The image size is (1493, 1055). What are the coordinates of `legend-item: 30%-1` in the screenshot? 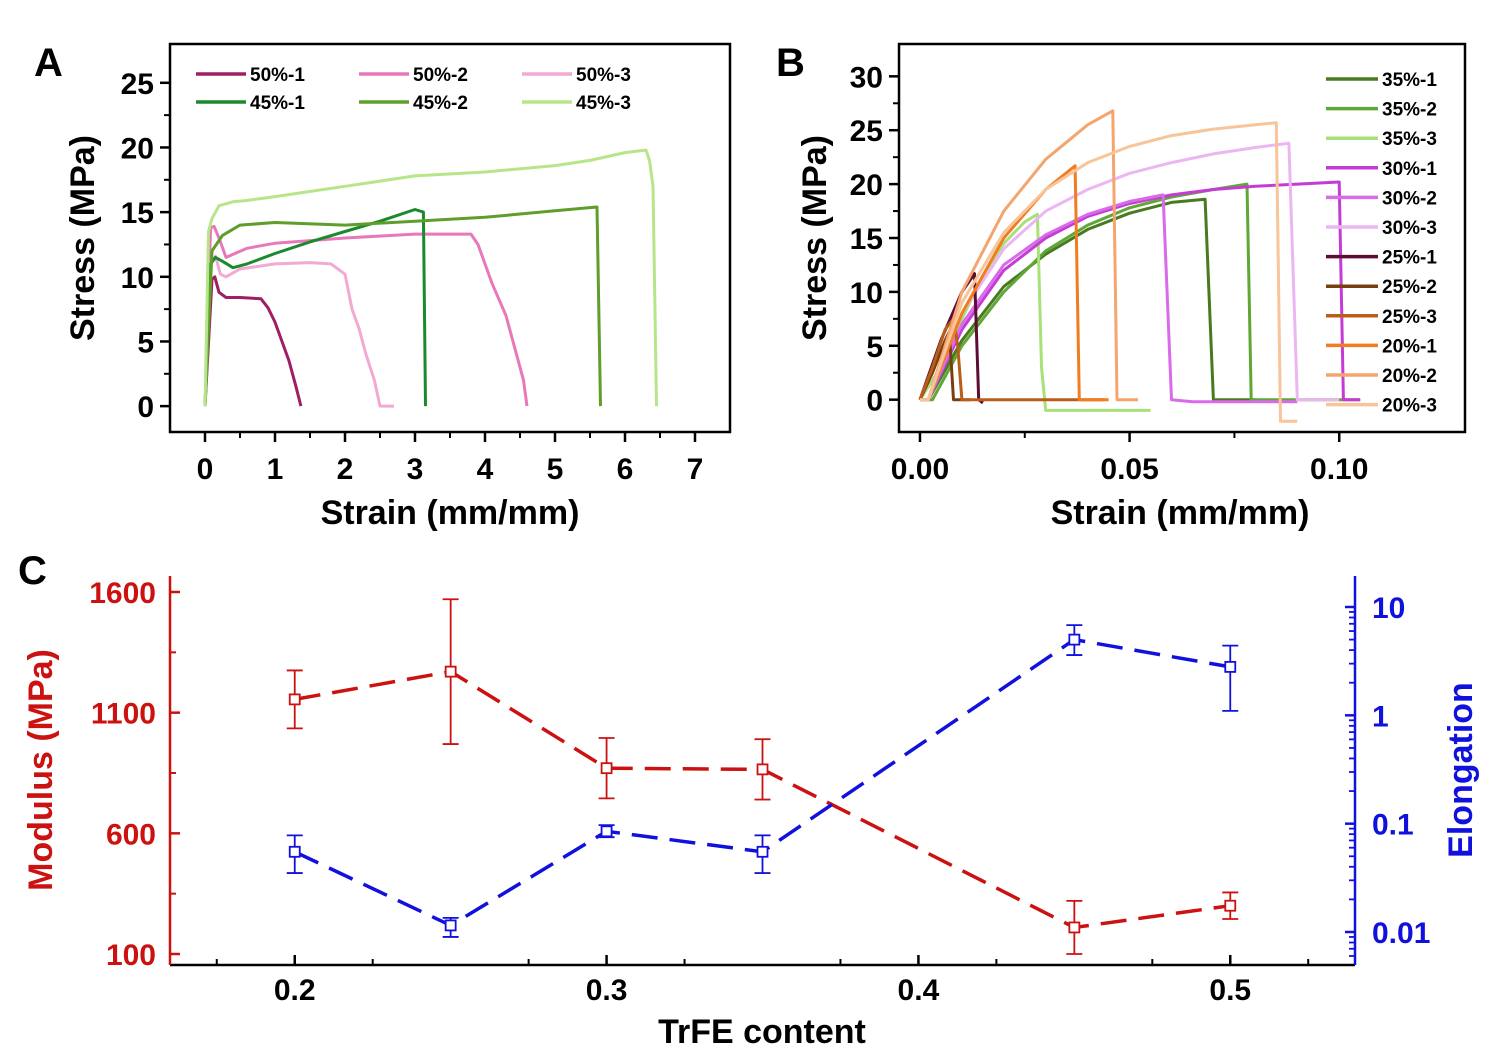 It's located at (1381, 169).